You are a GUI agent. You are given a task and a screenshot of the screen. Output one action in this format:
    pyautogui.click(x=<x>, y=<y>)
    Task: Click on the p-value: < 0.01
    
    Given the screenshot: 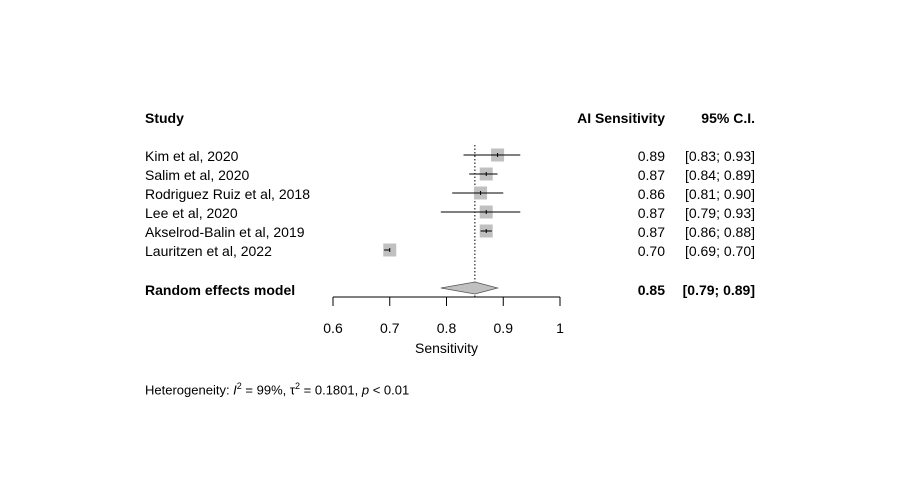 What is the action you would take?
    pyautogui.click(x=389, y=390)
    